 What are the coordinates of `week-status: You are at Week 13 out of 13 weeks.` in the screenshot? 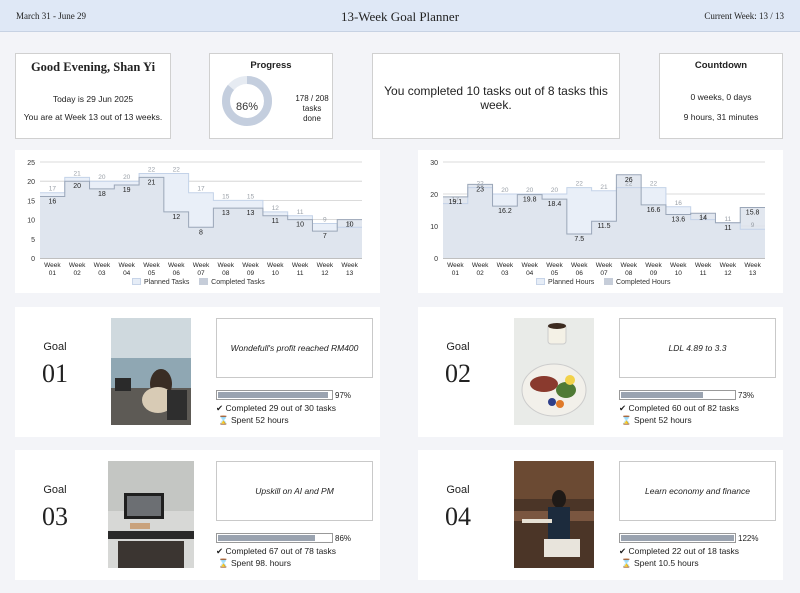 It's located at (93, 117).